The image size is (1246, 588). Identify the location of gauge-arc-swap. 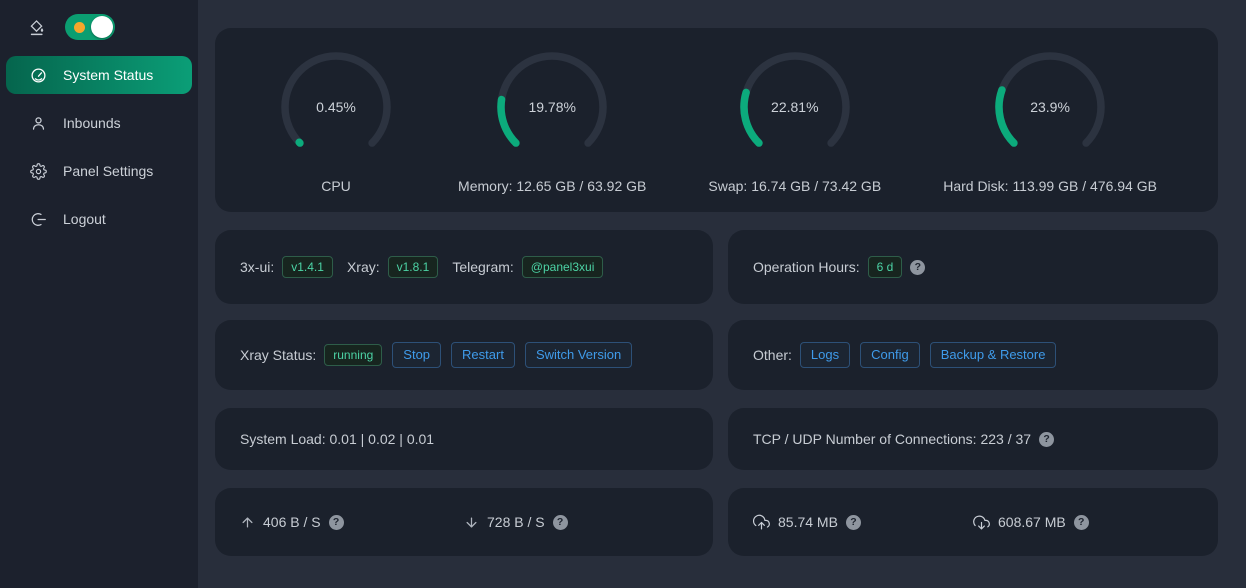
(795, 107).